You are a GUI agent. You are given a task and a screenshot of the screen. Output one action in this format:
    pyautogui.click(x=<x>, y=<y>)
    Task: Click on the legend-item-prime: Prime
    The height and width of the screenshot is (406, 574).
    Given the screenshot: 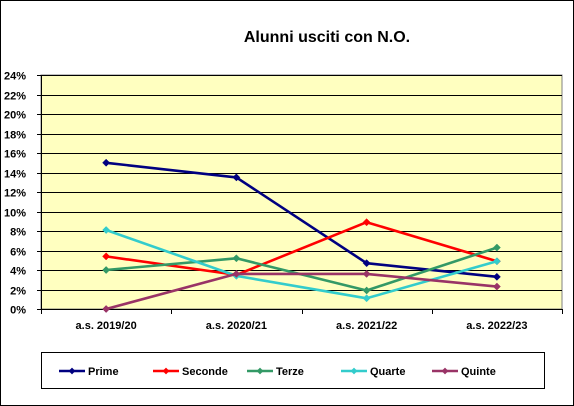 What is the action you would take?
    pyautogui.click(x=89, y=372)
    